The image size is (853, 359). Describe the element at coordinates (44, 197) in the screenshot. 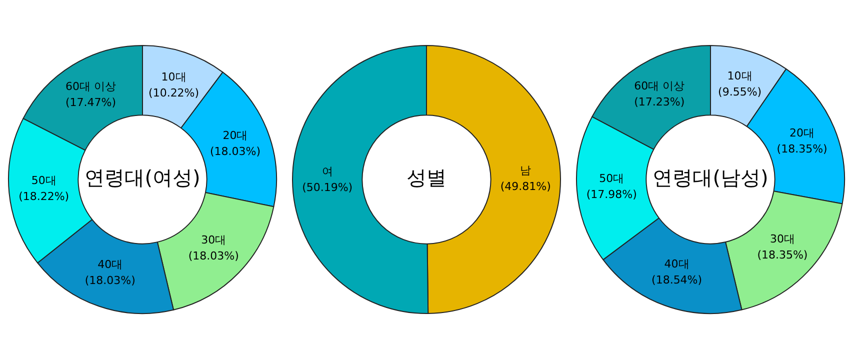

I see `data-label: (18.22%)` at that location.